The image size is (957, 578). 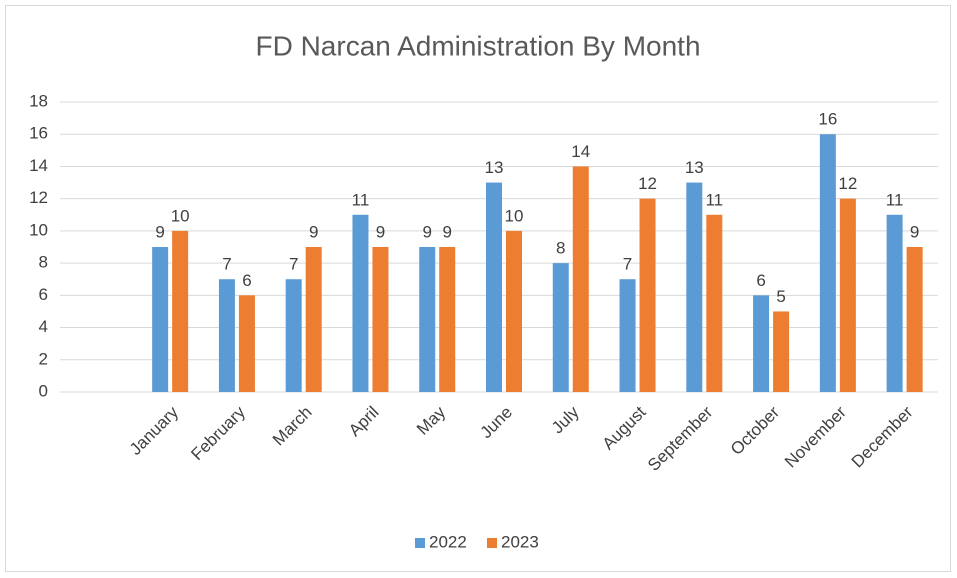 What do you see at coordinates (43, 390) in the screenshot?
I see `y-tick-label: 0` at bounding box center [43, 390].